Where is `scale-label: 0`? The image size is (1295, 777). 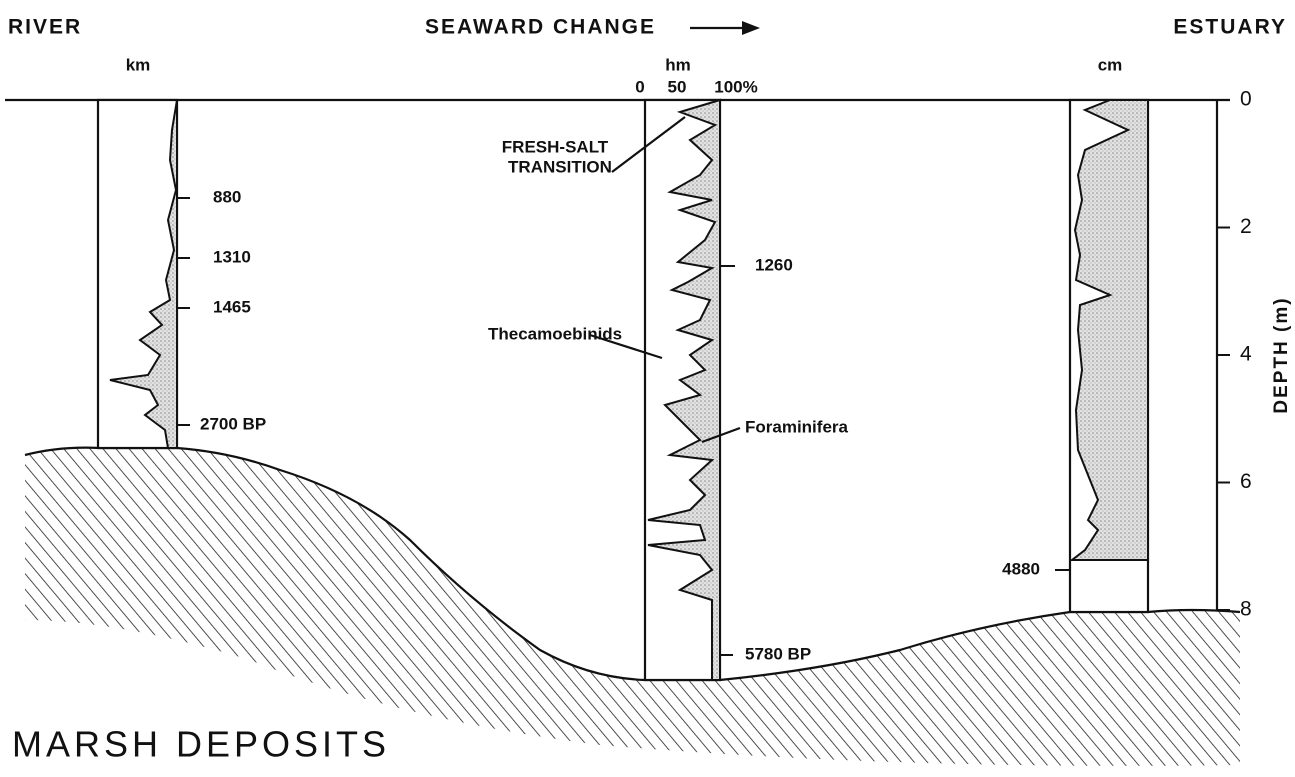
scale-label: 0 is located at coordinates (639, 86).